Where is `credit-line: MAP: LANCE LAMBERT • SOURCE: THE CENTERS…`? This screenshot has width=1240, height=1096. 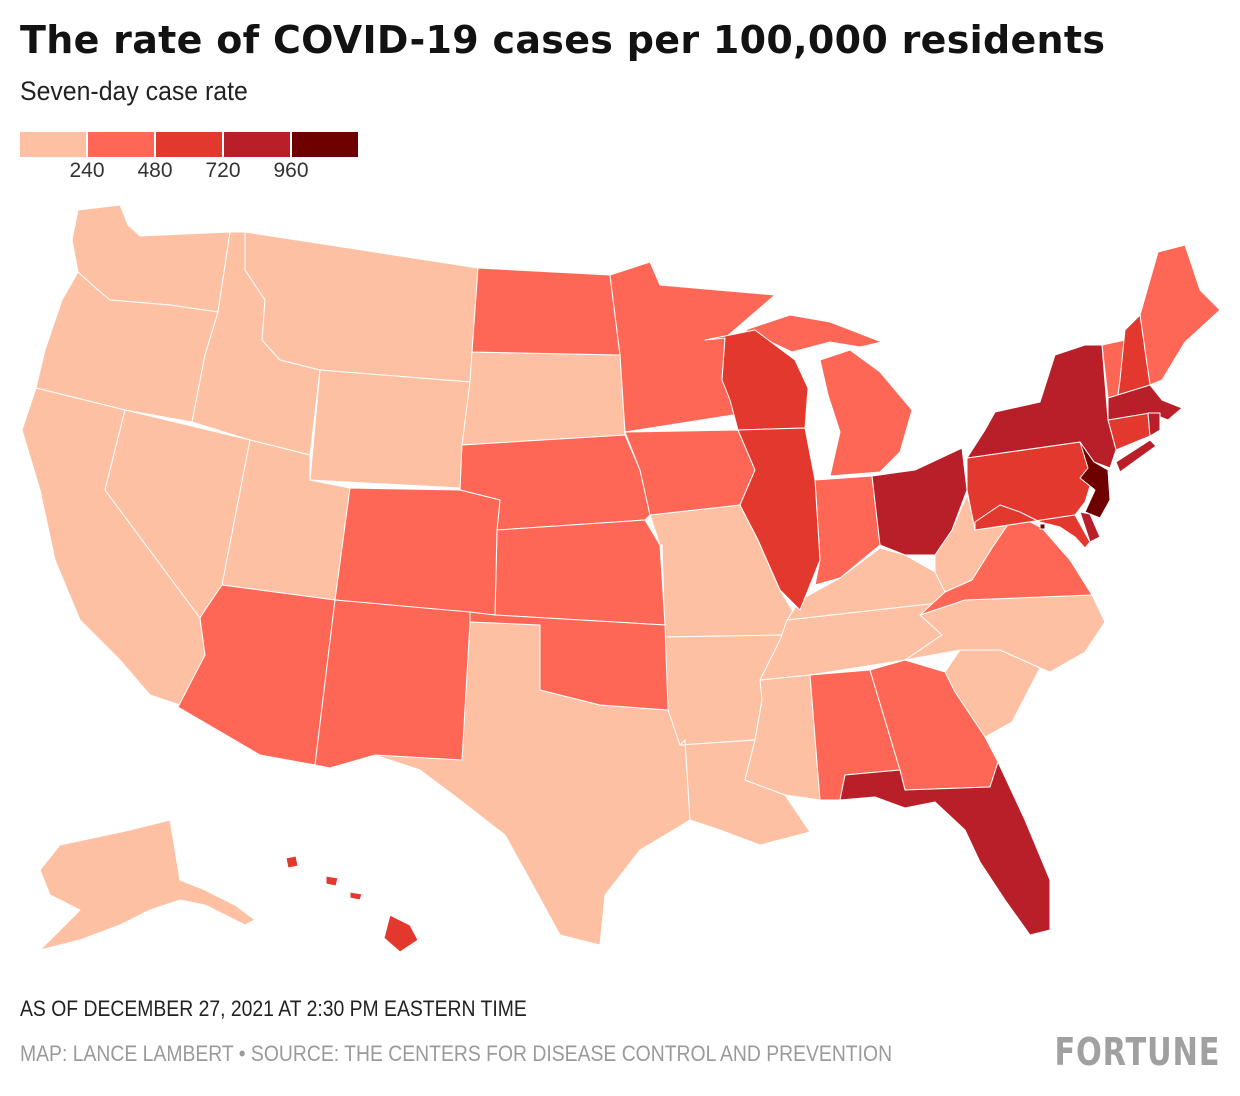
credit-line: MAP: LANCE LAMBERT • SOURCE: THE CENTERS… is located at coordinates (456, 1053).